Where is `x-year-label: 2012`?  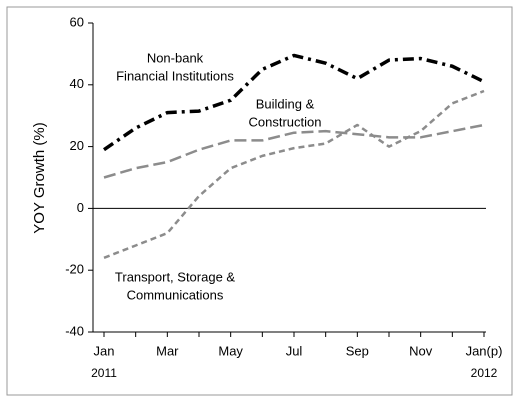 x-year-label: 2012 is located at coordinates (484, 373).